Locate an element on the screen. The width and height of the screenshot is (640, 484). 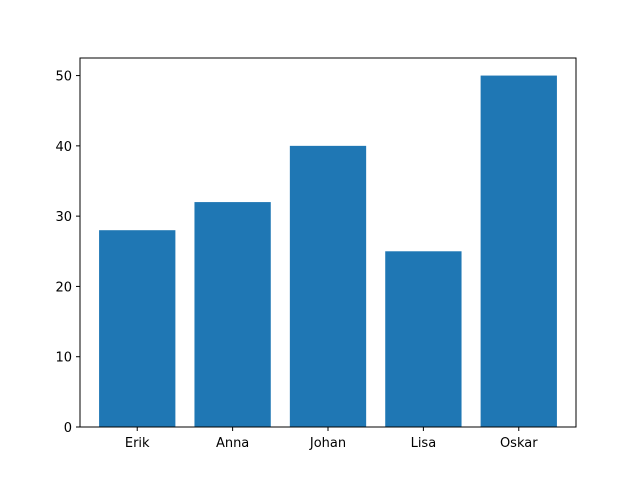
bar-anna is located at coordinates (232, 314).